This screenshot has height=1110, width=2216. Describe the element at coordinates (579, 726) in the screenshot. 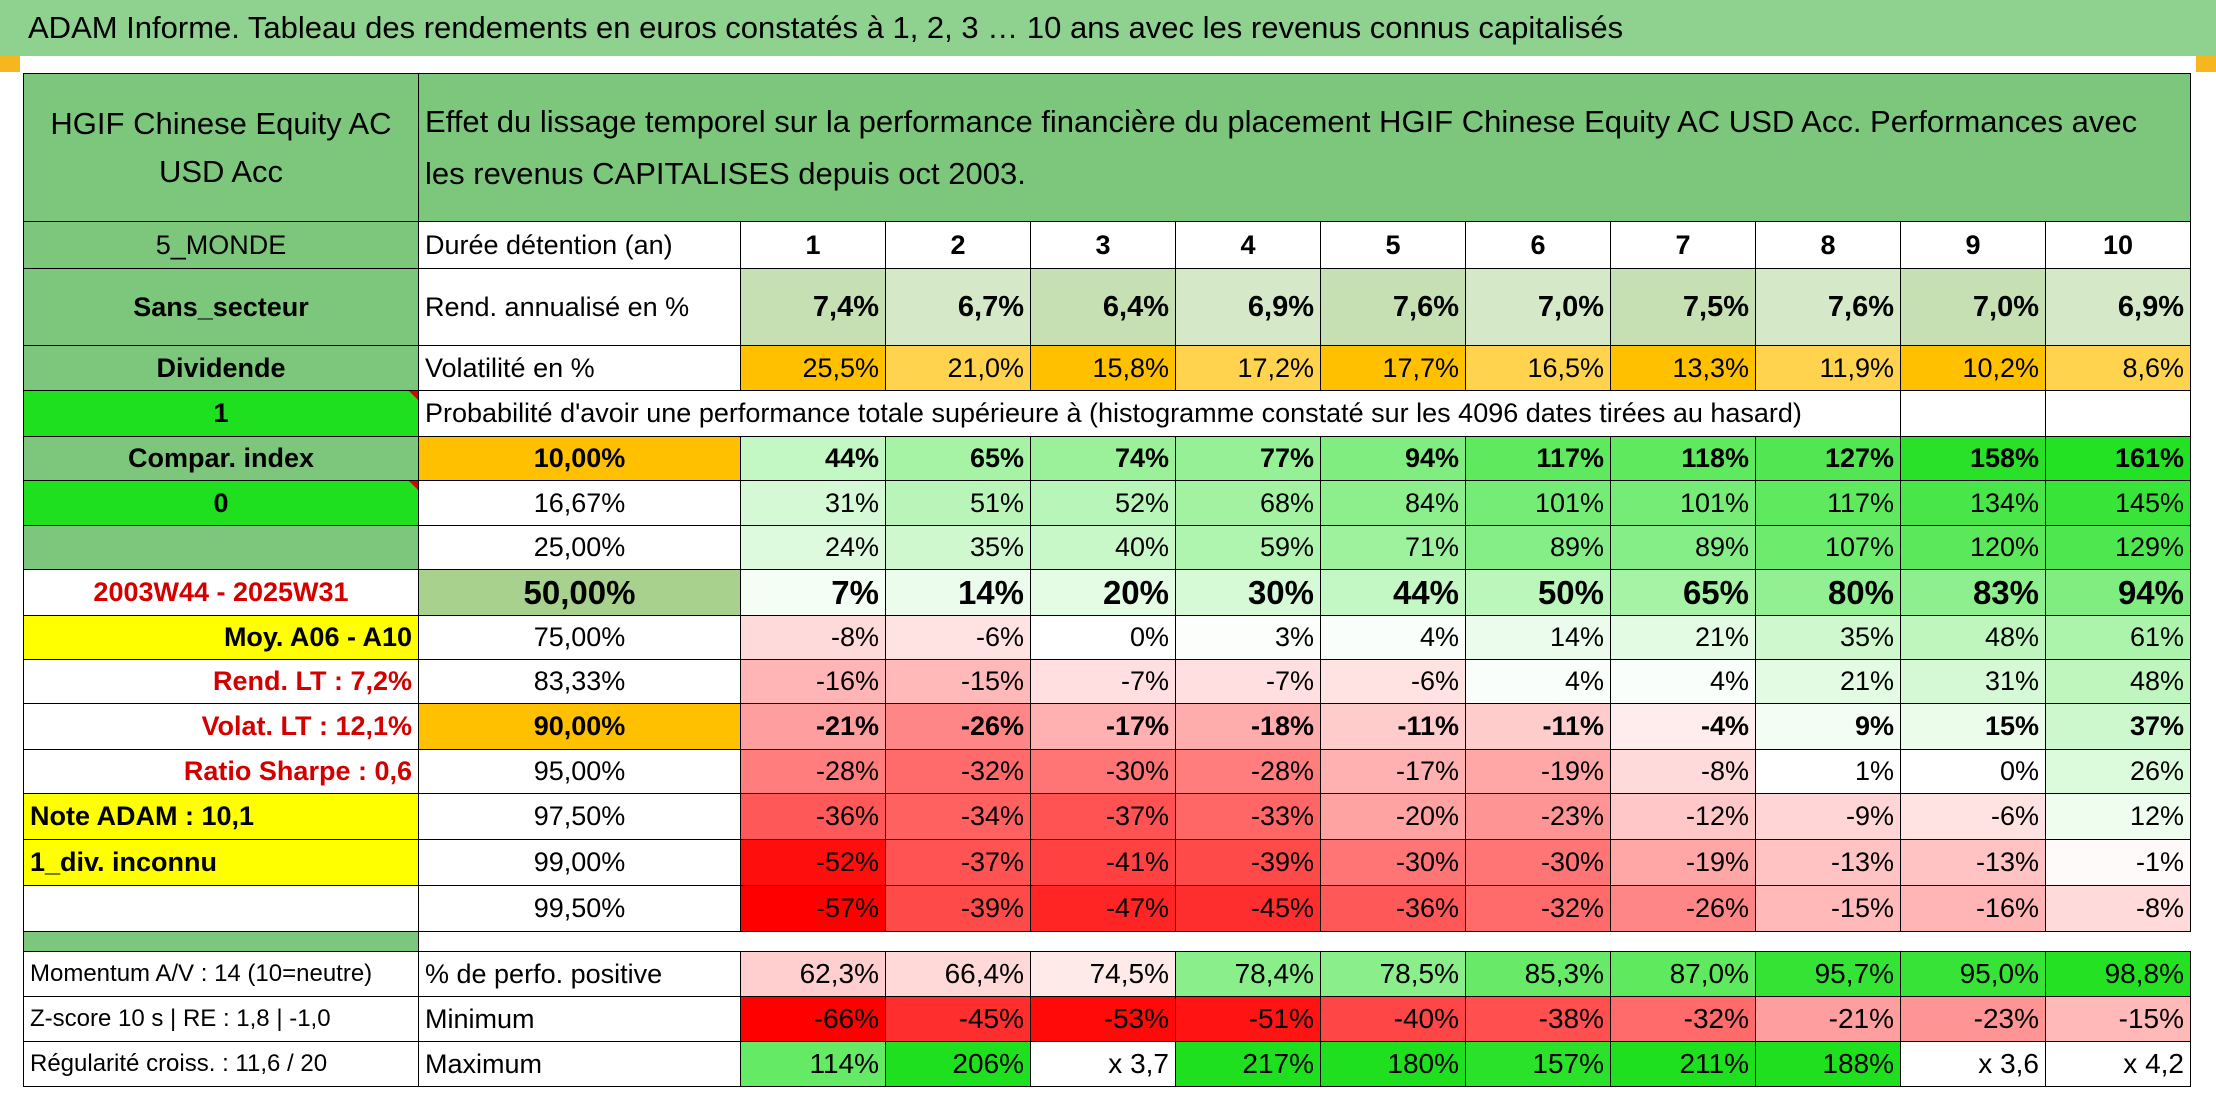

I see `threshold-label: 90,00%` at that location.